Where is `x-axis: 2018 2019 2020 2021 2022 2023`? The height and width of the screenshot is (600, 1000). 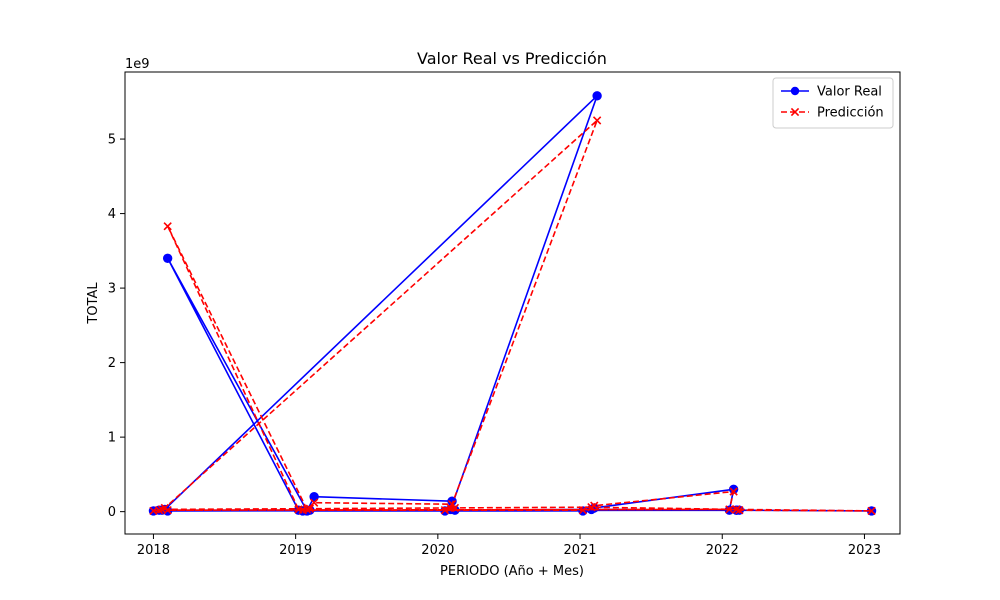 x-axis: 2018 2019 2020 2021 2022 2023 is located at coordinates (509, 546).